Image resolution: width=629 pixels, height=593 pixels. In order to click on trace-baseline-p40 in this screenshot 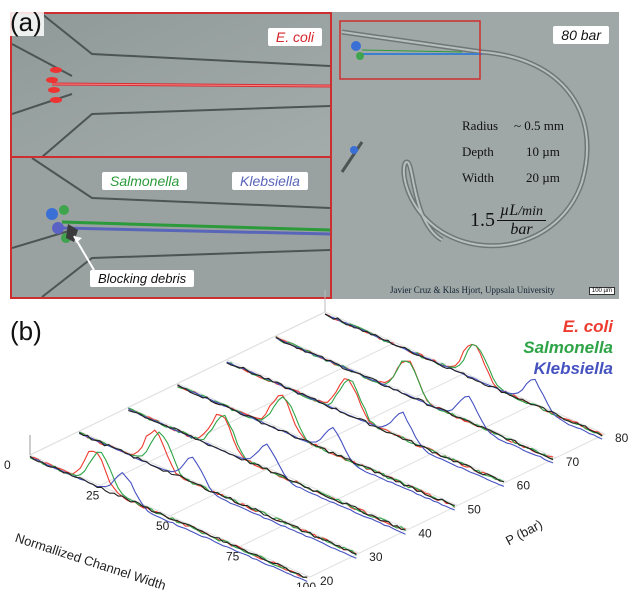, I will do `click(267, 470)`.